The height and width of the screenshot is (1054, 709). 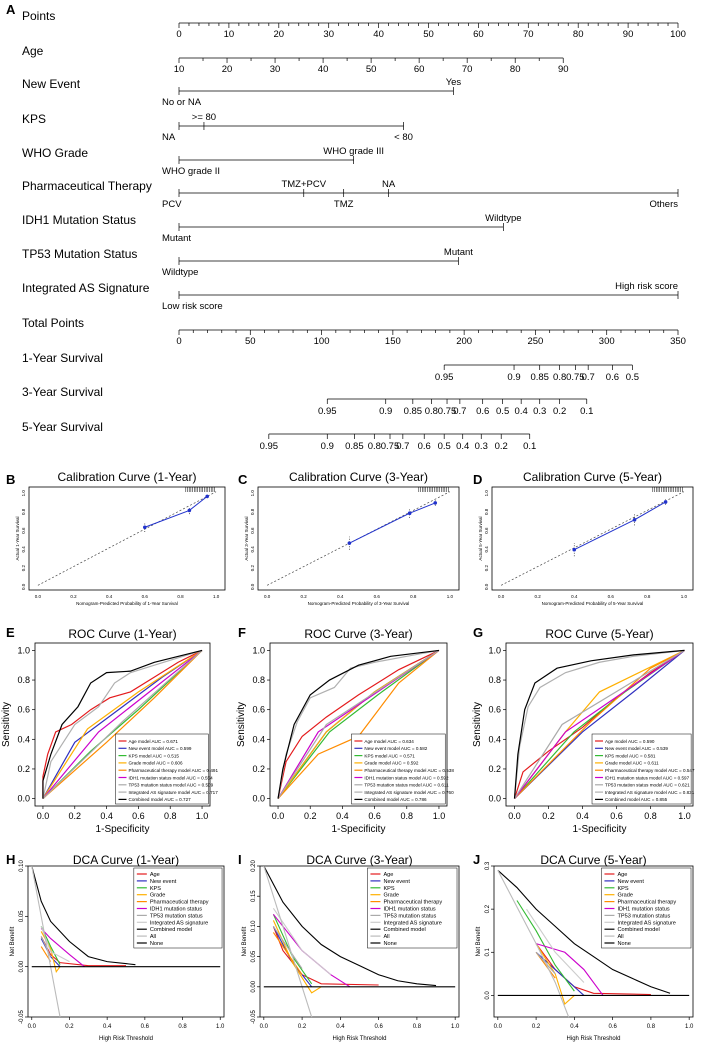 What do you see at coordinates (275, 69) in the screenshot?
I see `age-tick-label: 30` at bounding box center [275, 69].